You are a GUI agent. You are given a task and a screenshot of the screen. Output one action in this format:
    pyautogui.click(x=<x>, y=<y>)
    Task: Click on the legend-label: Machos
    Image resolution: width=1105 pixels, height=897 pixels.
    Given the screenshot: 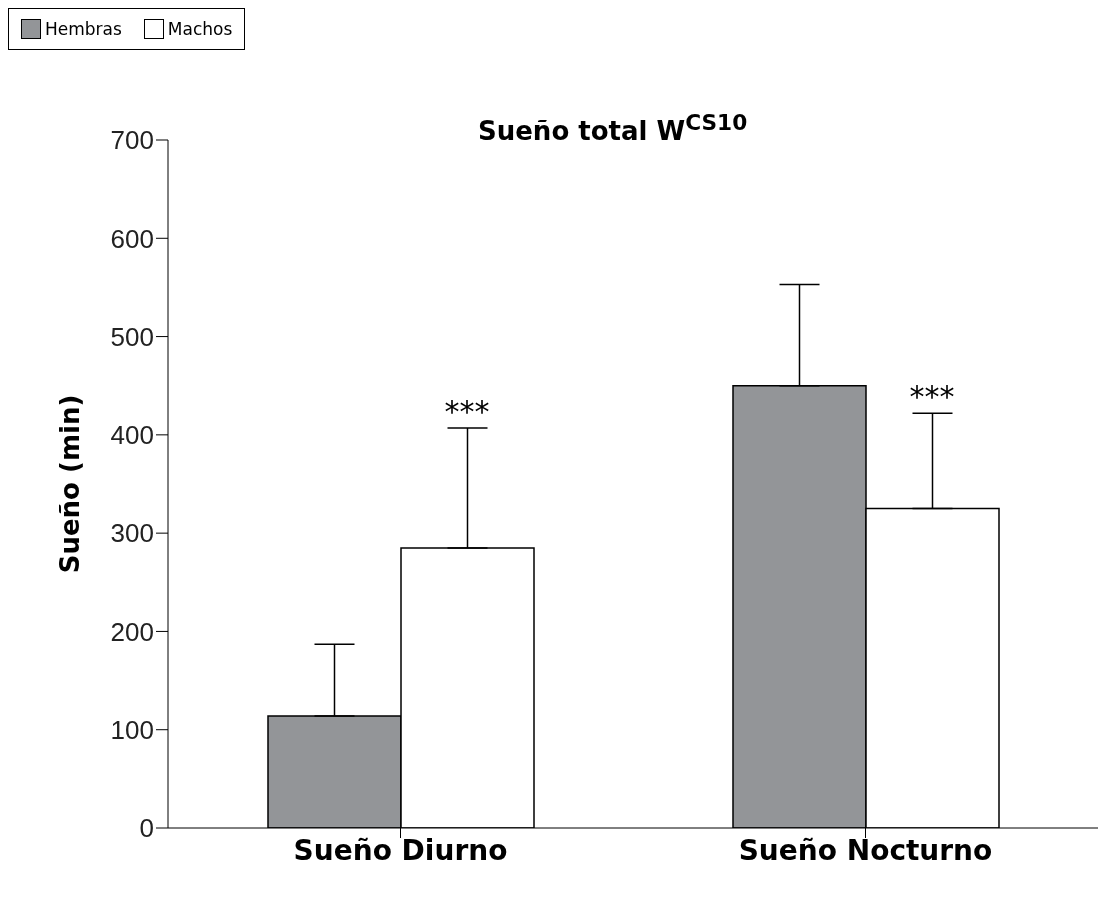 What is the action you would take?
    pyautogui.click(x=200, y=29)
    